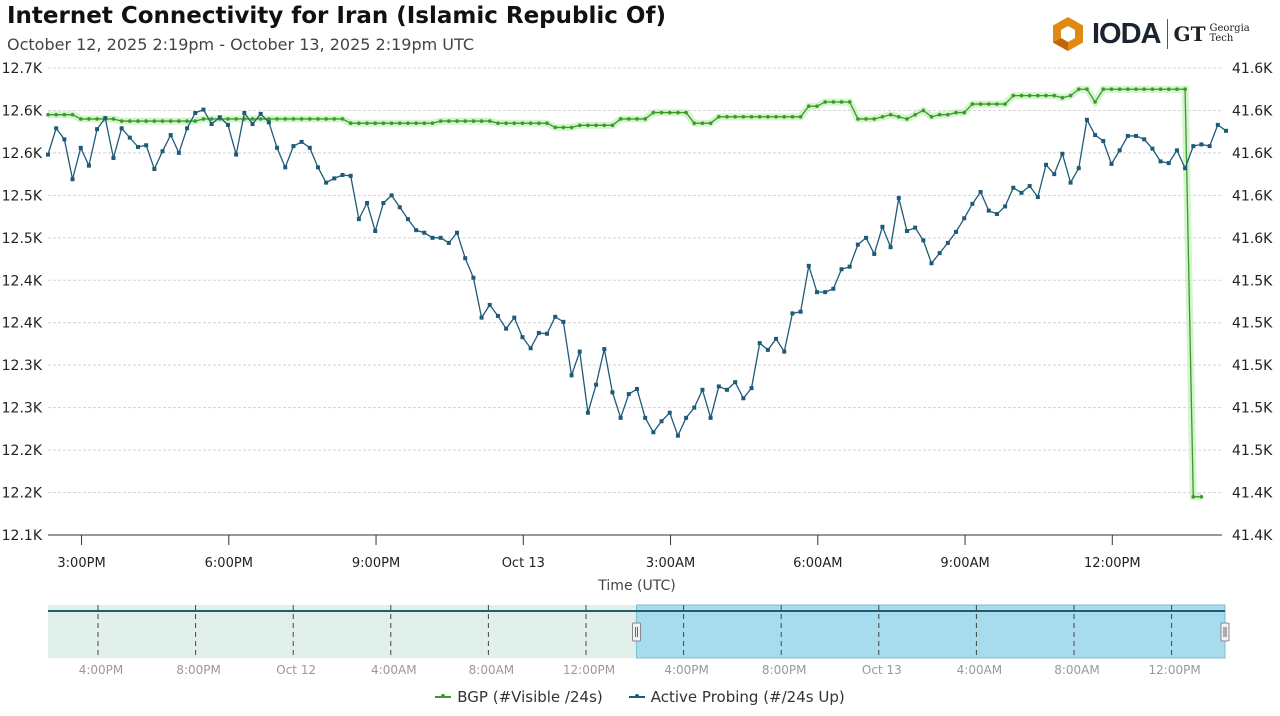 This screenshot has height=716, width=1280. Describe the element at coordinates (1077, 670) in the screenshot. I see `navigator-tick-label: 8:00AM` at that location.